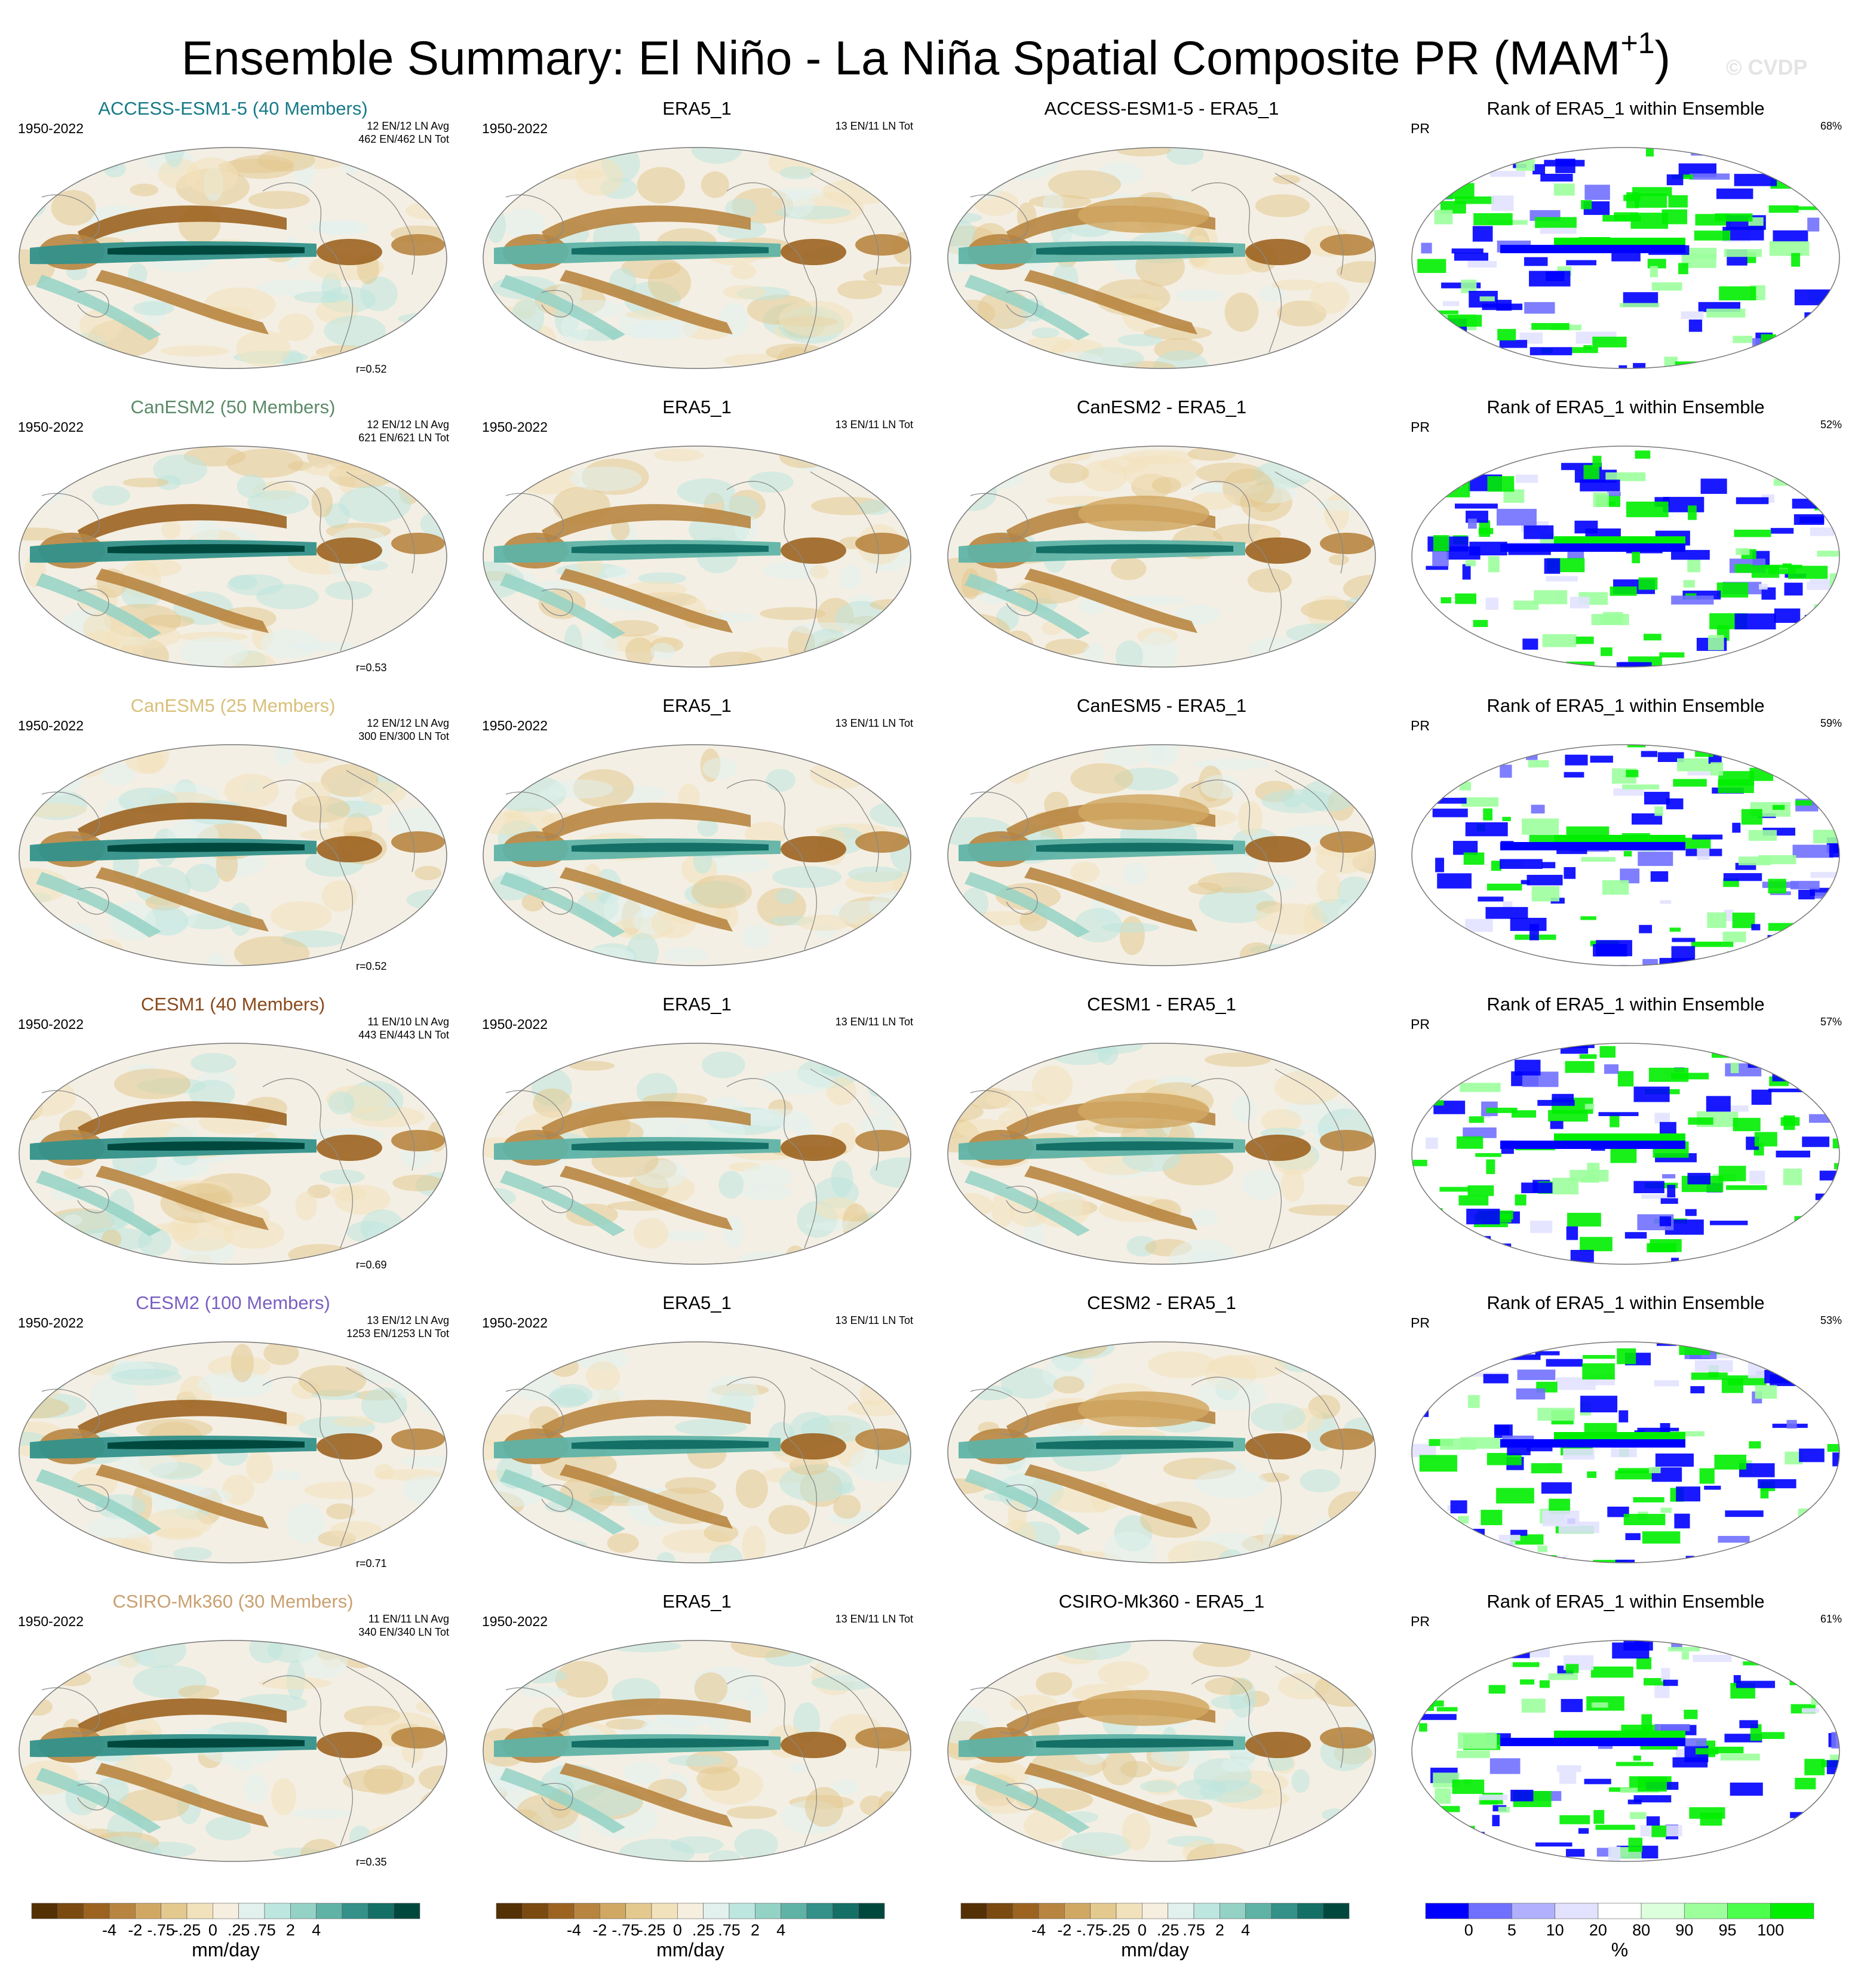  I want to click on diff-panel: CanESM2 - ERA5_1, so click(1162, 543).